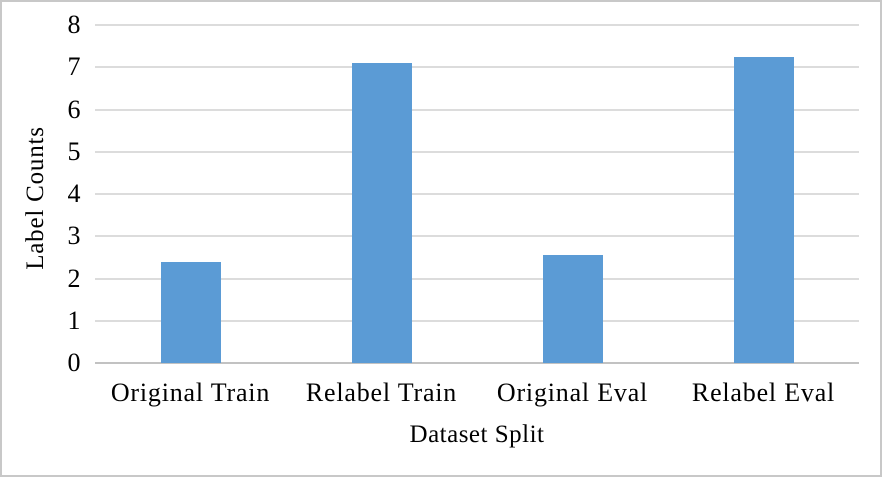  I want to click on y-tick-label: 2, so click(74, 278).